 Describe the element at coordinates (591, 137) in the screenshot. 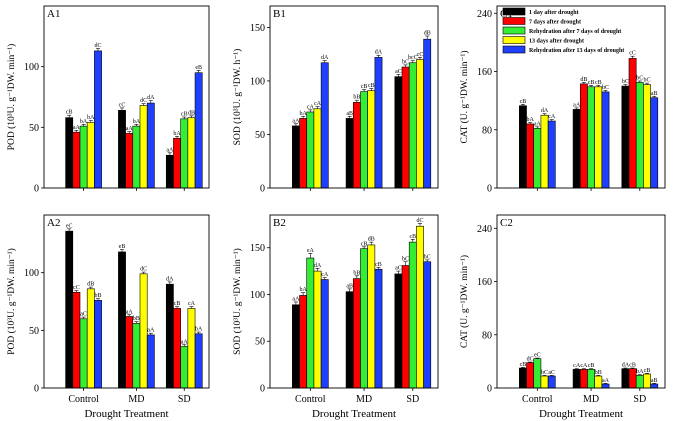

I see `bar-c1-s3-md` at that location.